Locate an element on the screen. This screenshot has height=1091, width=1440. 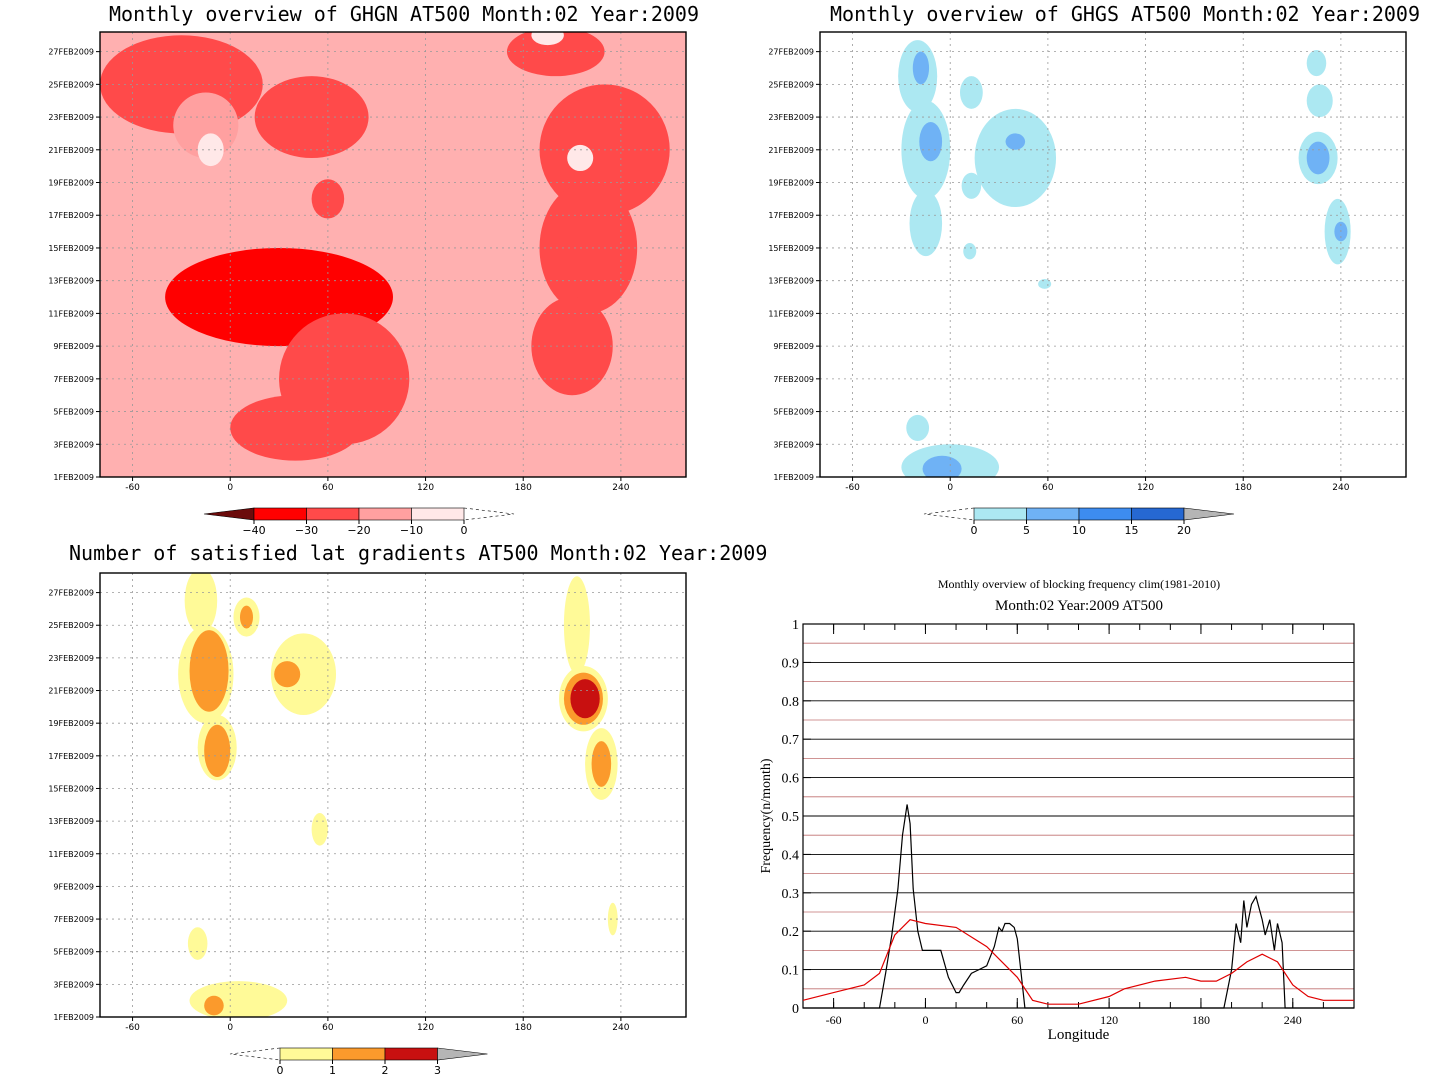
colorbar-label: 3 is located at coordinates (437, 1070).